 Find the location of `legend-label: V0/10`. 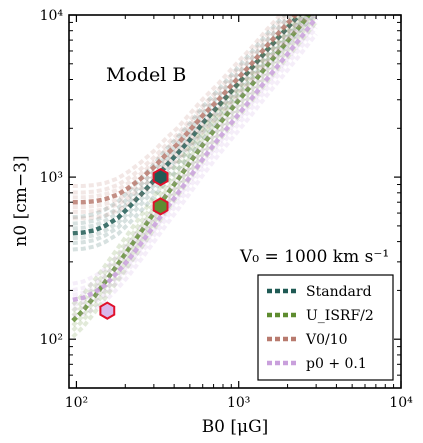

legend-label: V0/10 is located at coordinates (326, 340).